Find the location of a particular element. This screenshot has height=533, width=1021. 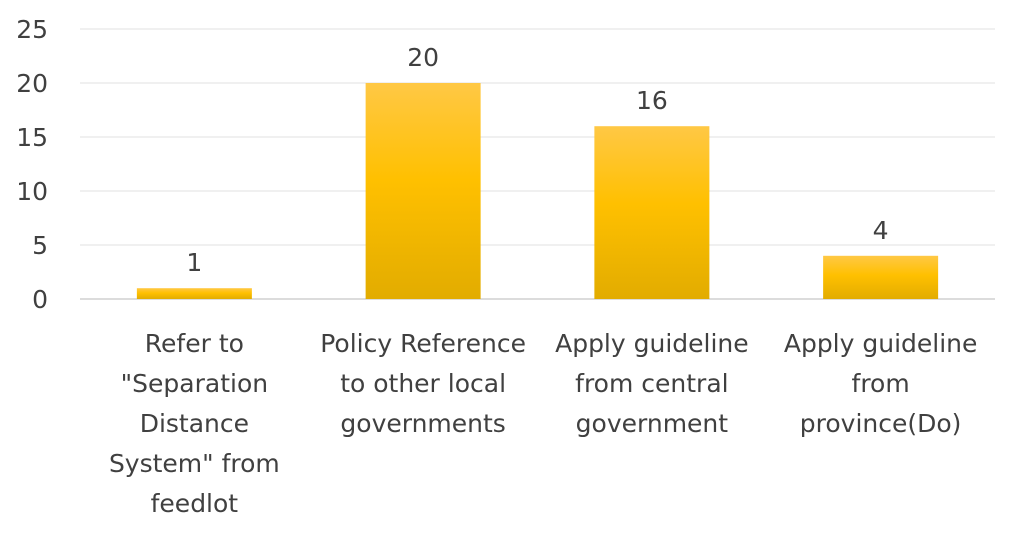

data-label: 20 is located at coordinates (423, 57).